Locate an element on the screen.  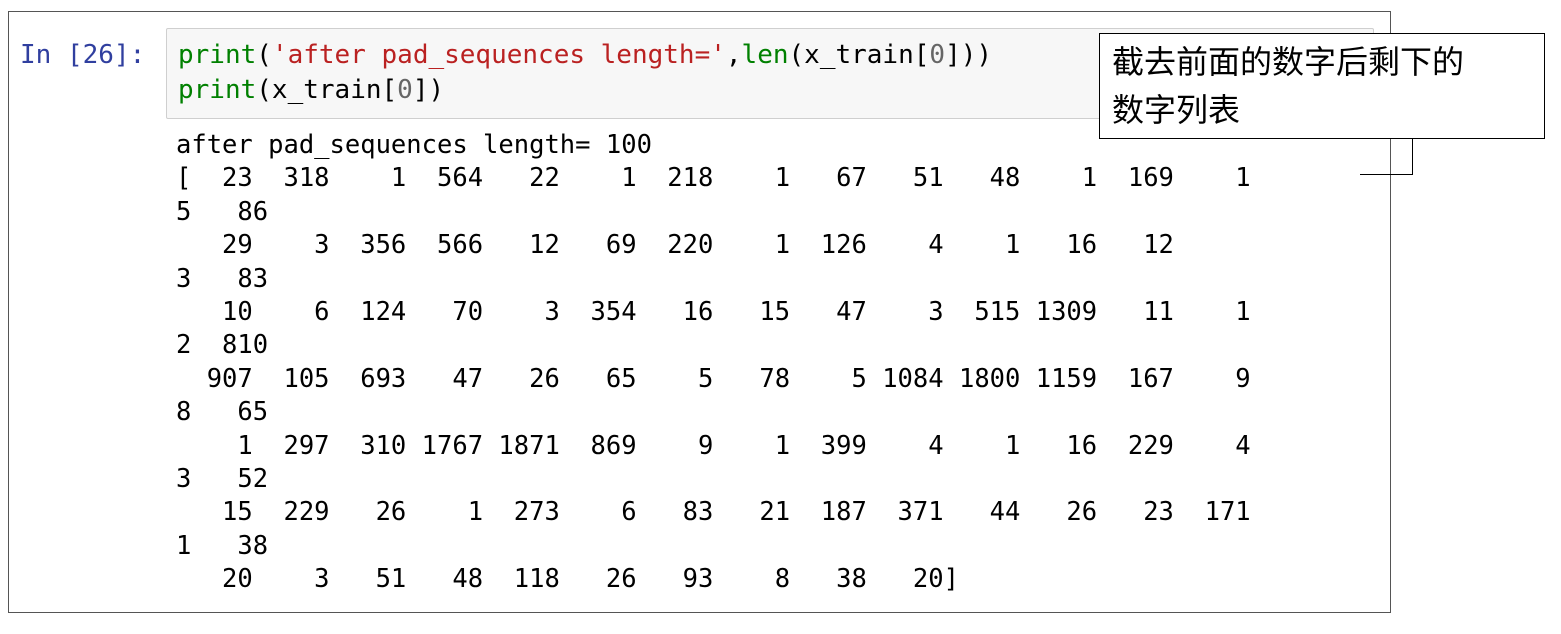
code-line: print(x_train[0]) is located at coordinates (585, 90).